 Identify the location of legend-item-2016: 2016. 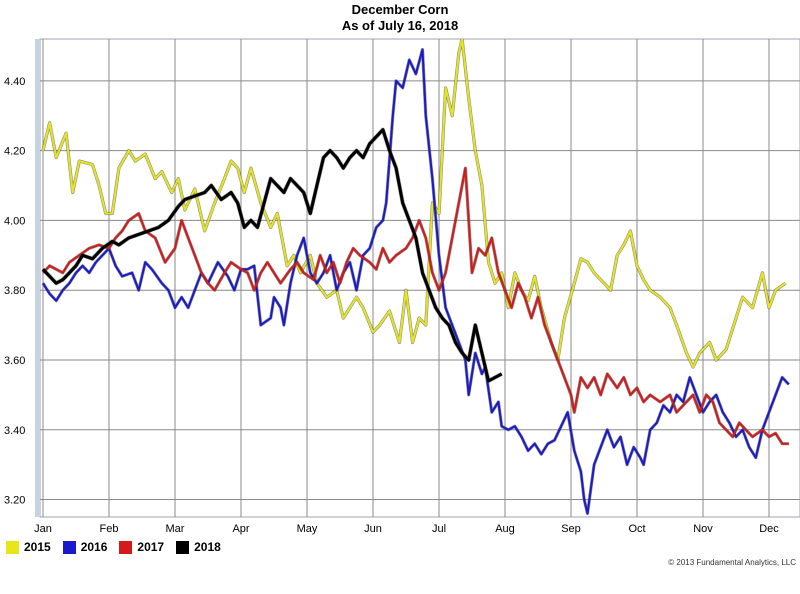
(85, 547).